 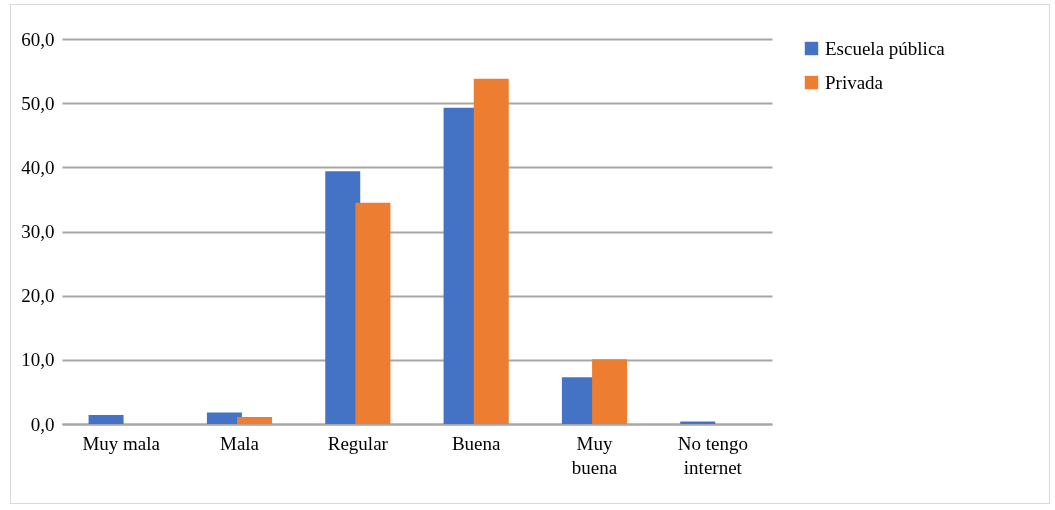 I want to click on x-tick-label: No tengo internet, so click(x=712, y=455).